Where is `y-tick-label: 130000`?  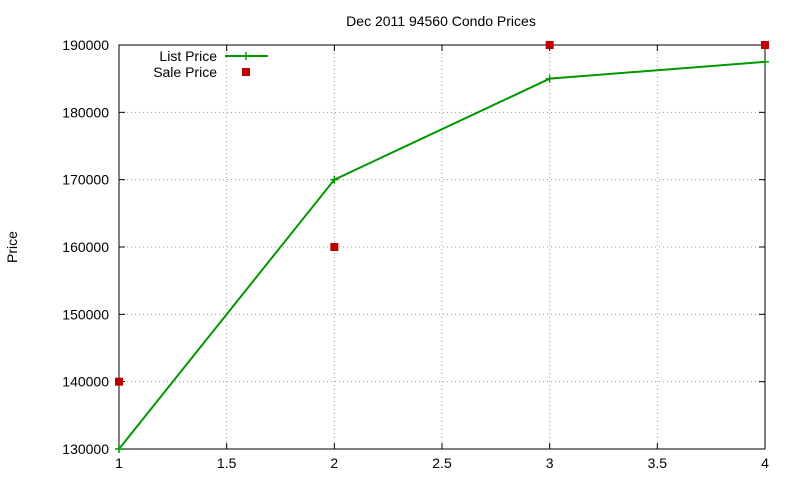
y-tick-label: 130000 is located at coordinates (85, 449).